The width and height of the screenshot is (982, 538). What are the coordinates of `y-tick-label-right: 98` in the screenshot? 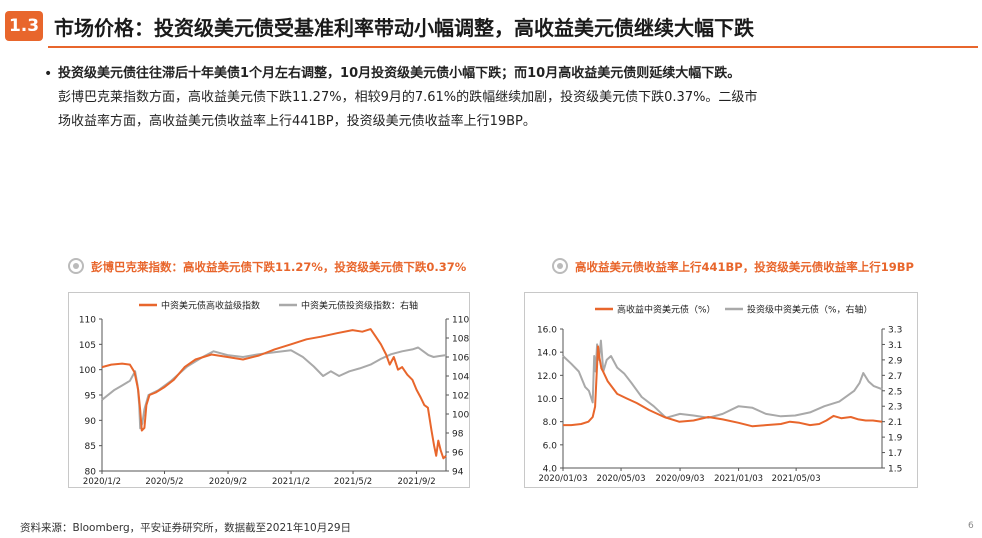 It's located at (458, 435).